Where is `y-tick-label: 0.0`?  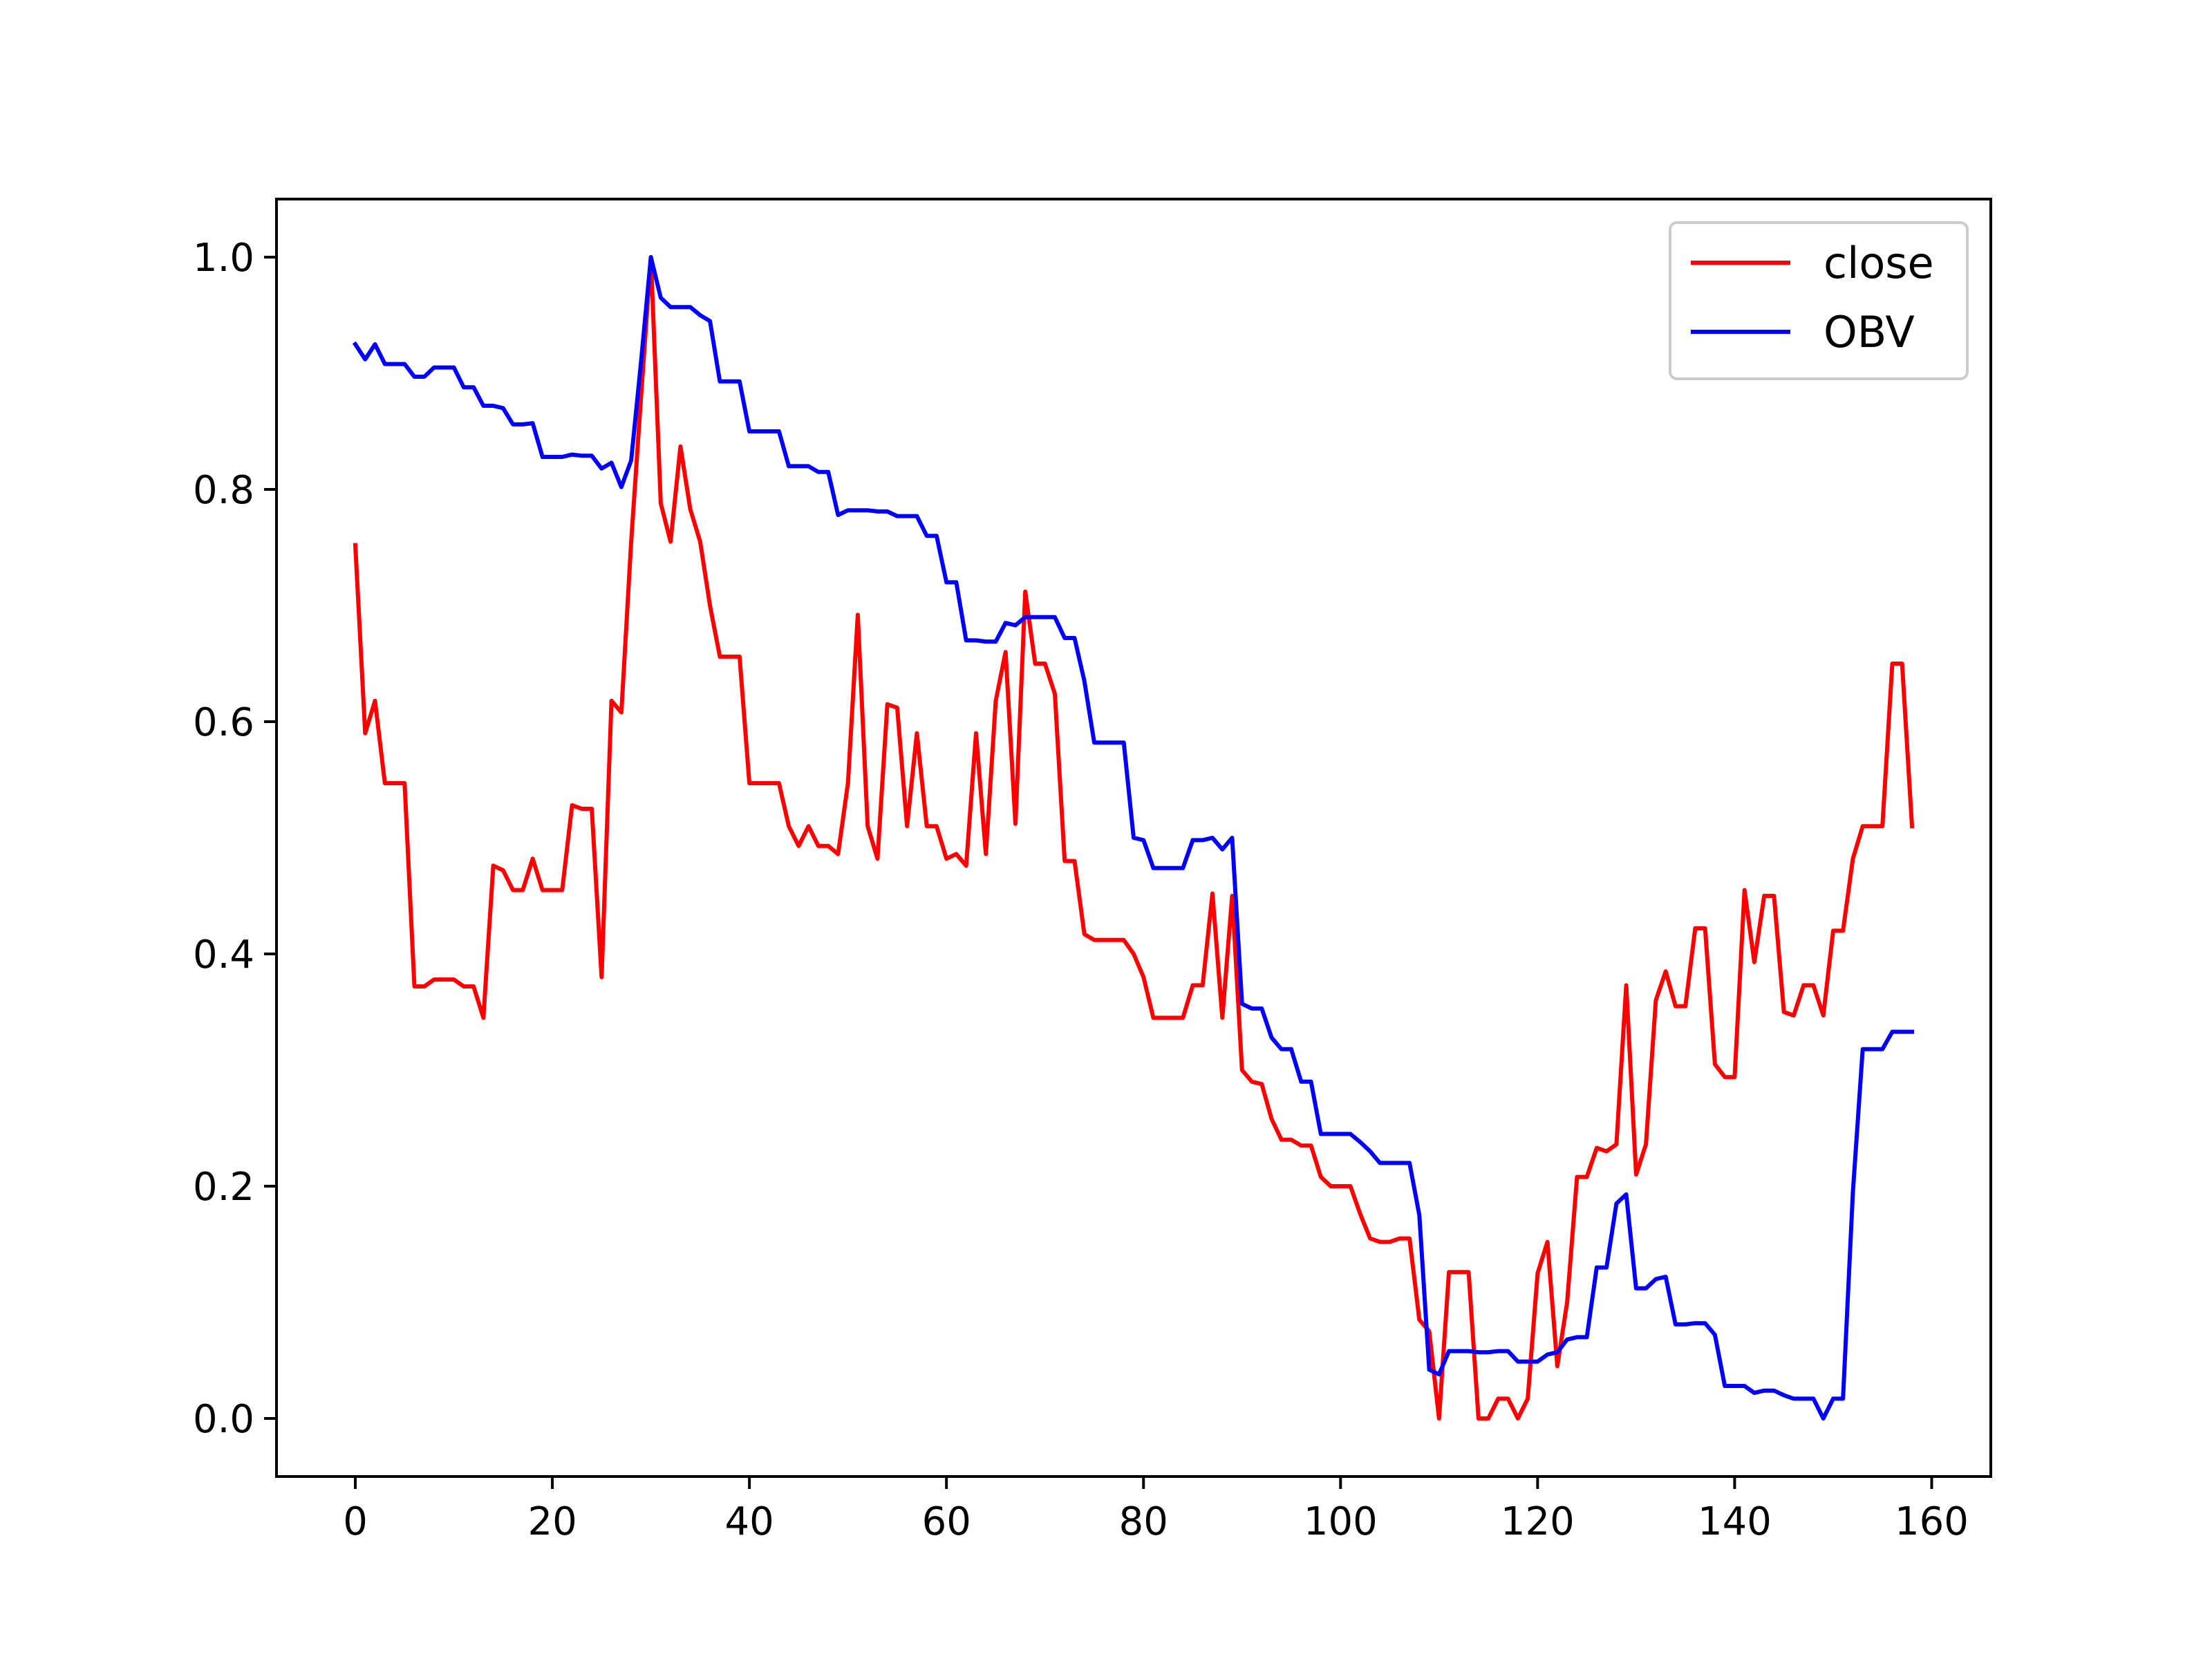
y-tick-label: 0.0 is located at coordinates (223, 1419).